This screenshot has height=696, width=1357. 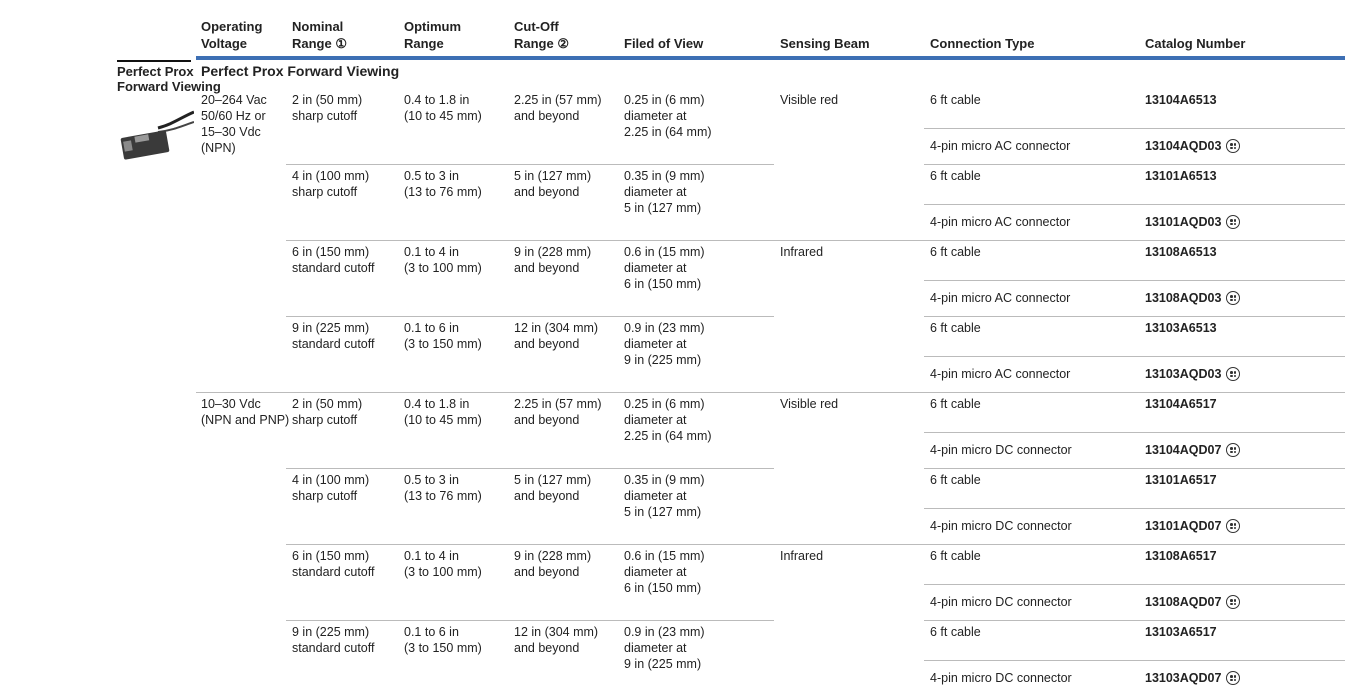 What do you see at coordinates (664, 480) in the screenshot?
I see `field: 0.35 in (9 mm)` at bounding box center [664, 480].